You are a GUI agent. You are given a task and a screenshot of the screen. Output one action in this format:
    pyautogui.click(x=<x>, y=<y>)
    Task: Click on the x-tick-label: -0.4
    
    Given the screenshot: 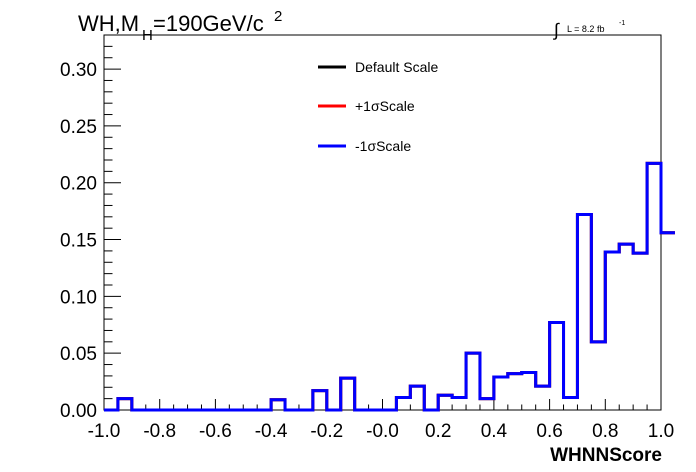 What is the action you would take?
    pyautogui.click(x=271, y=431)
    